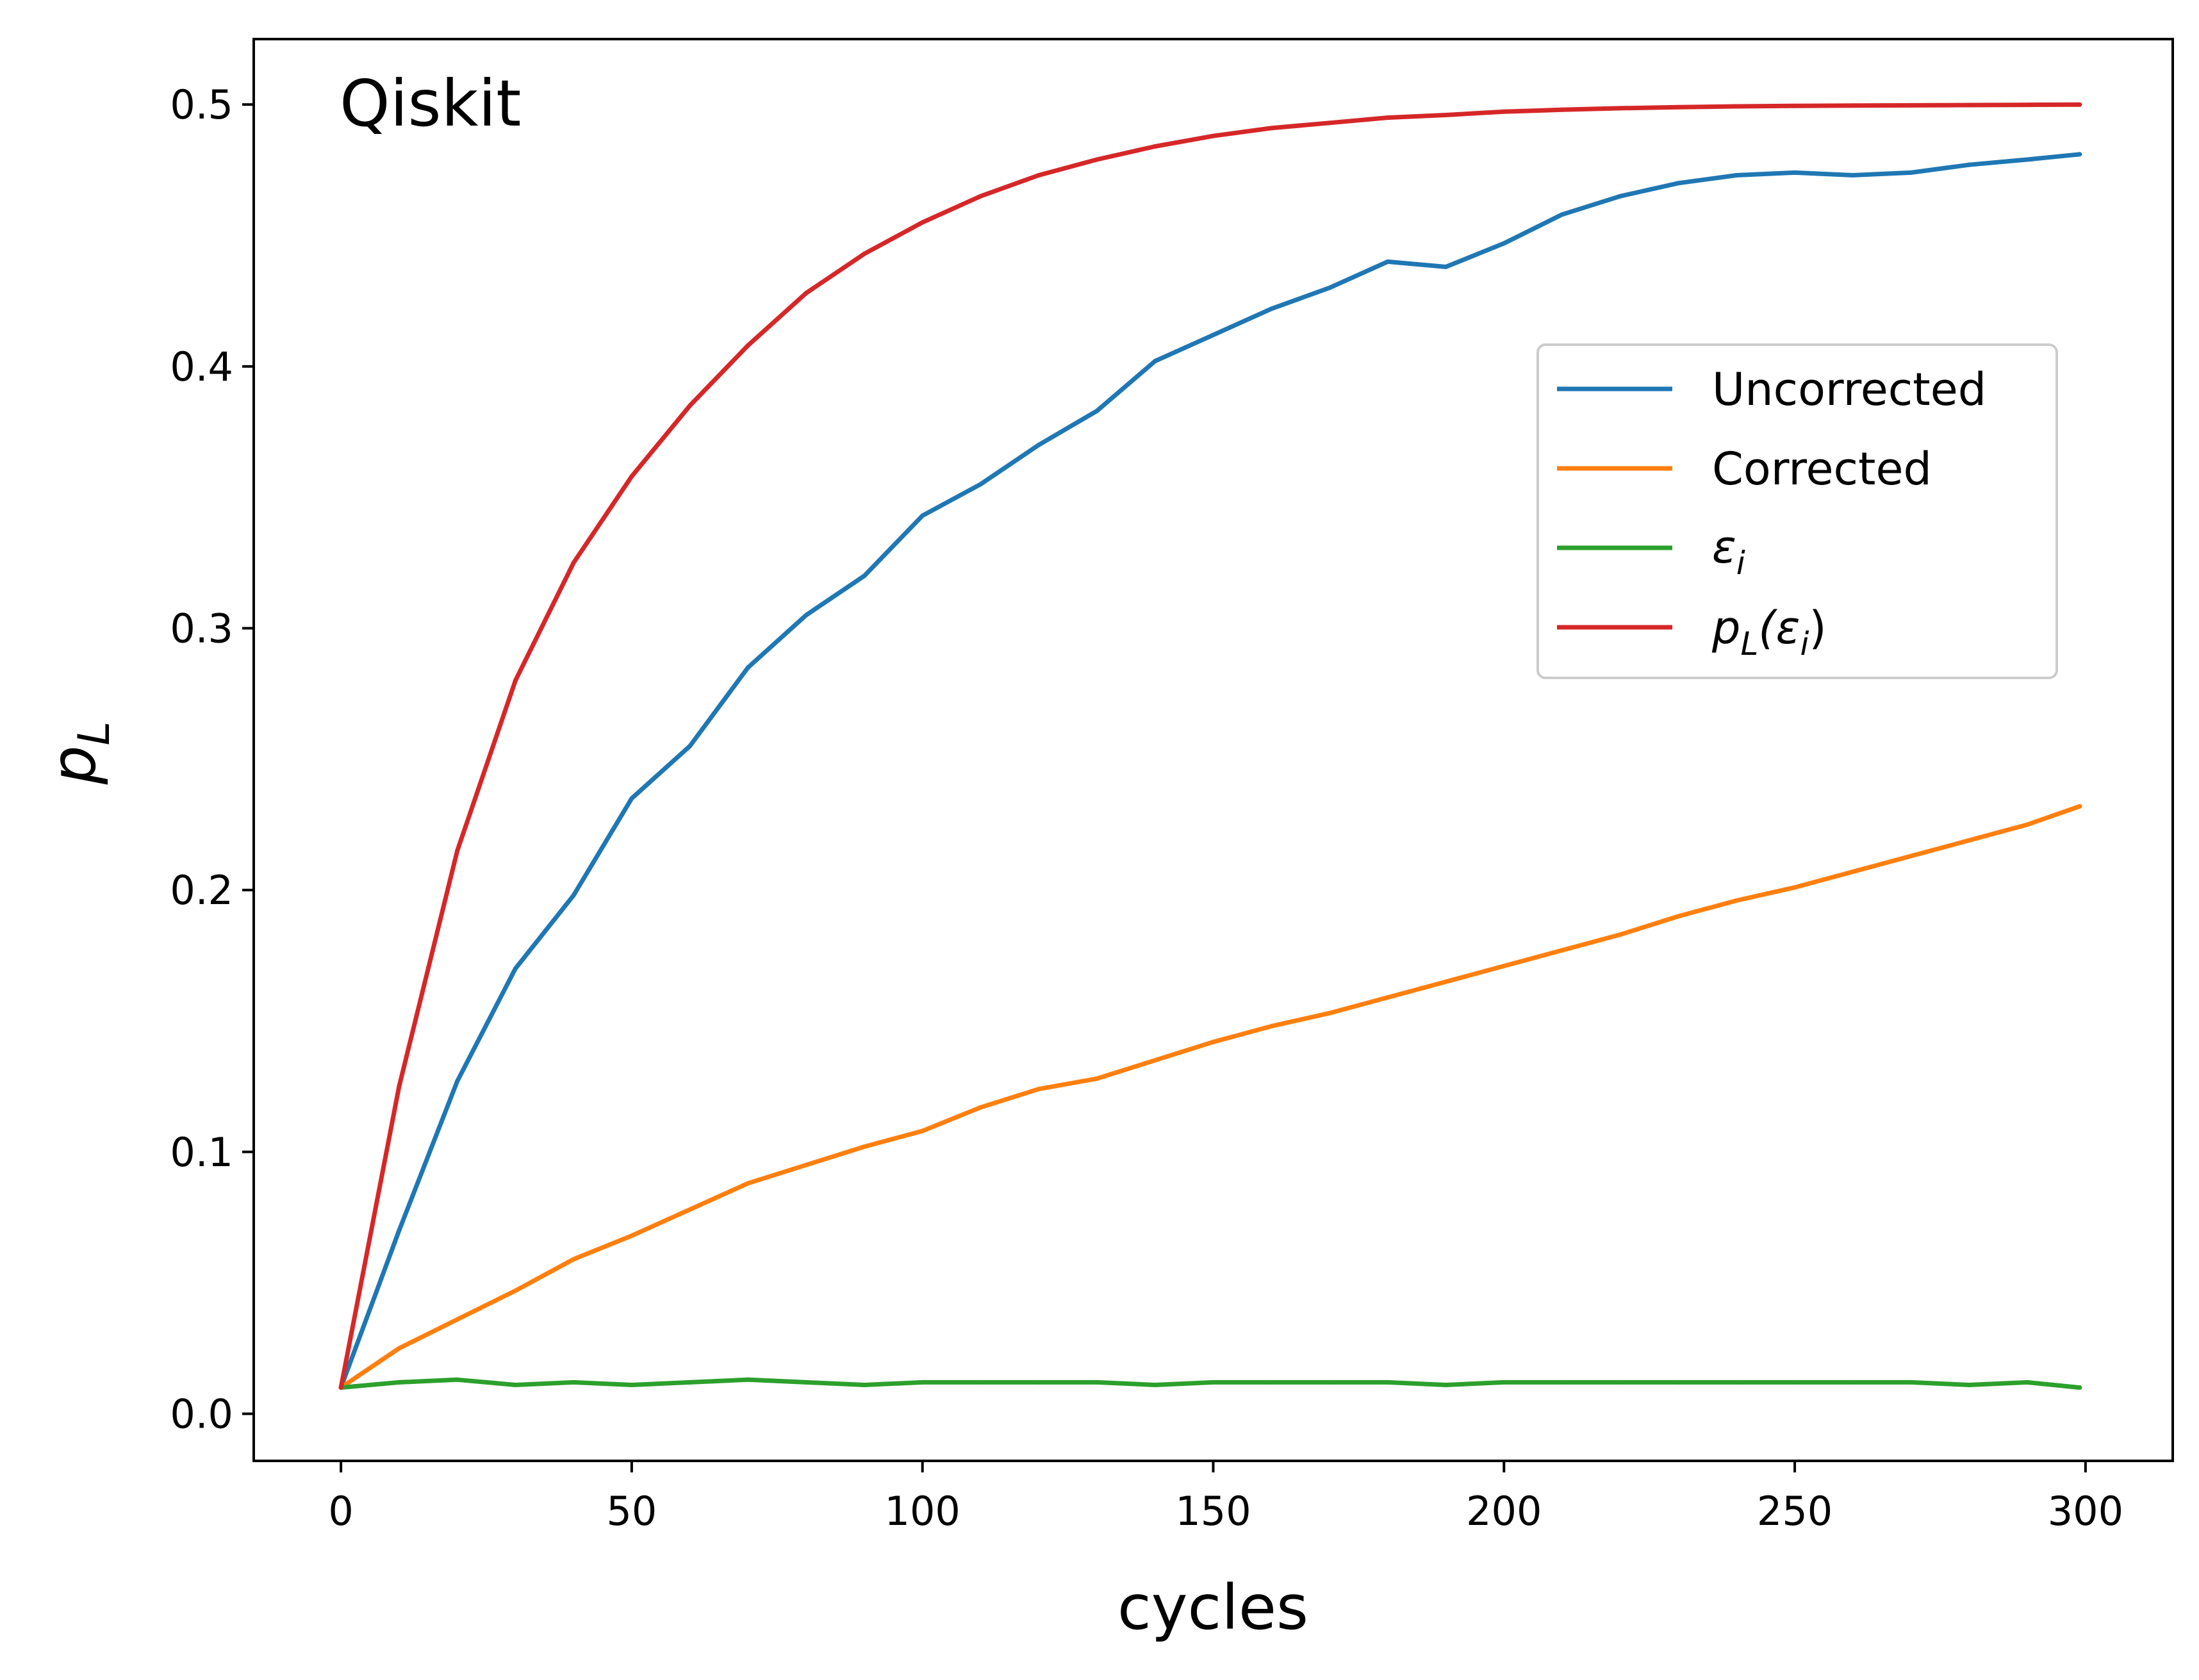  I want to click on y-tick-label: 0.2, so click(201, 890).